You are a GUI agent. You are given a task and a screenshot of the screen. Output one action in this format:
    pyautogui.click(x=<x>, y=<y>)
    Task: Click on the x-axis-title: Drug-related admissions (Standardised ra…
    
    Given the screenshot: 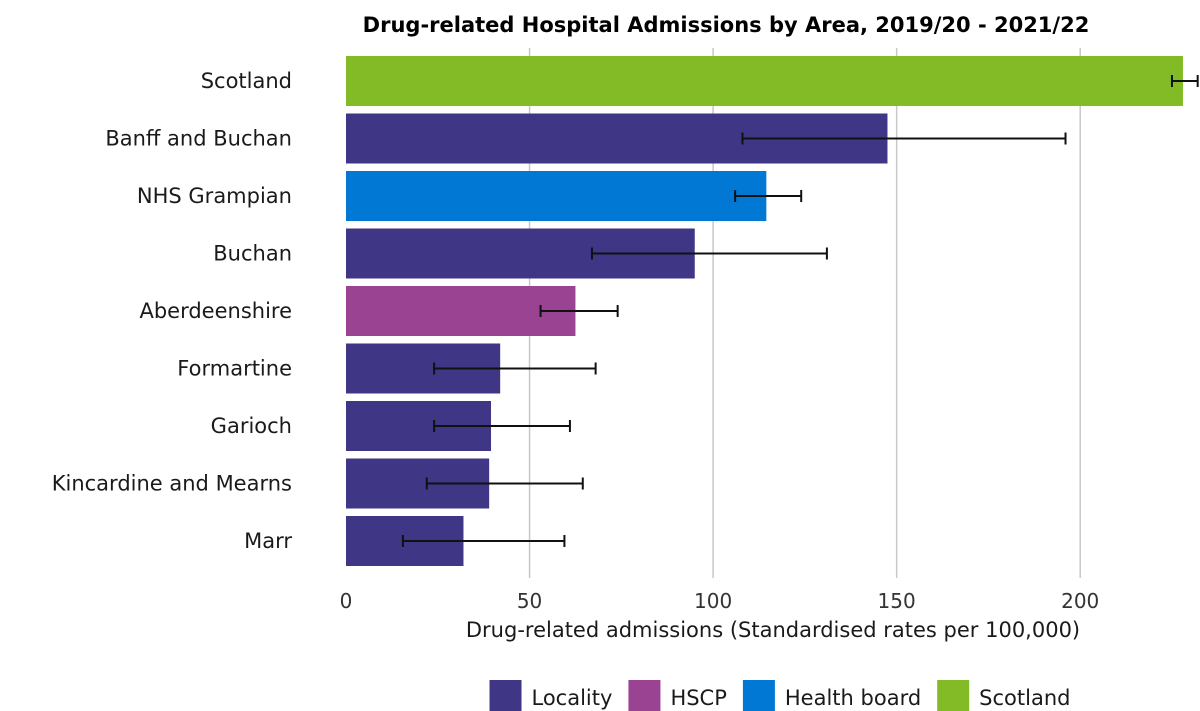 What is the action you would take?
    pyautogui.click(x=773, y=630)
    